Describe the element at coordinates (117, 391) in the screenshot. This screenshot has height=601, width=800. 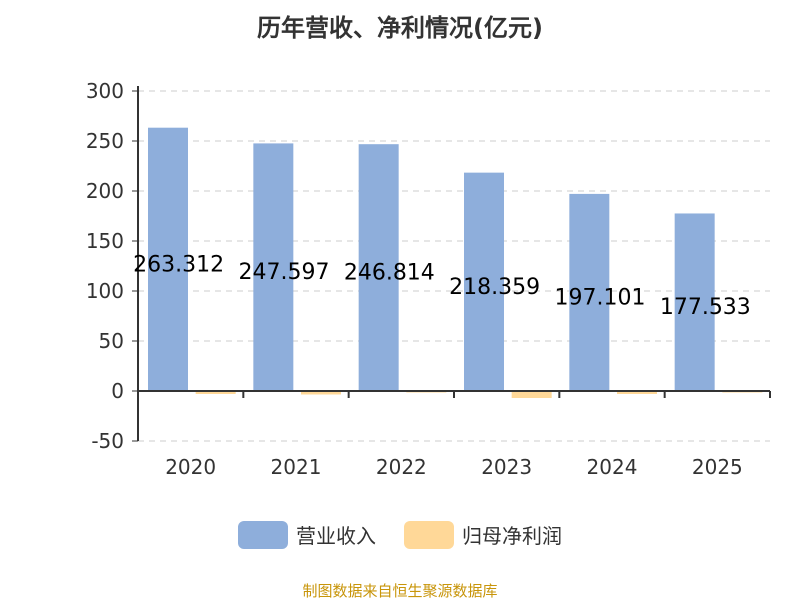
I see `y-tick-label: 0` at that location.